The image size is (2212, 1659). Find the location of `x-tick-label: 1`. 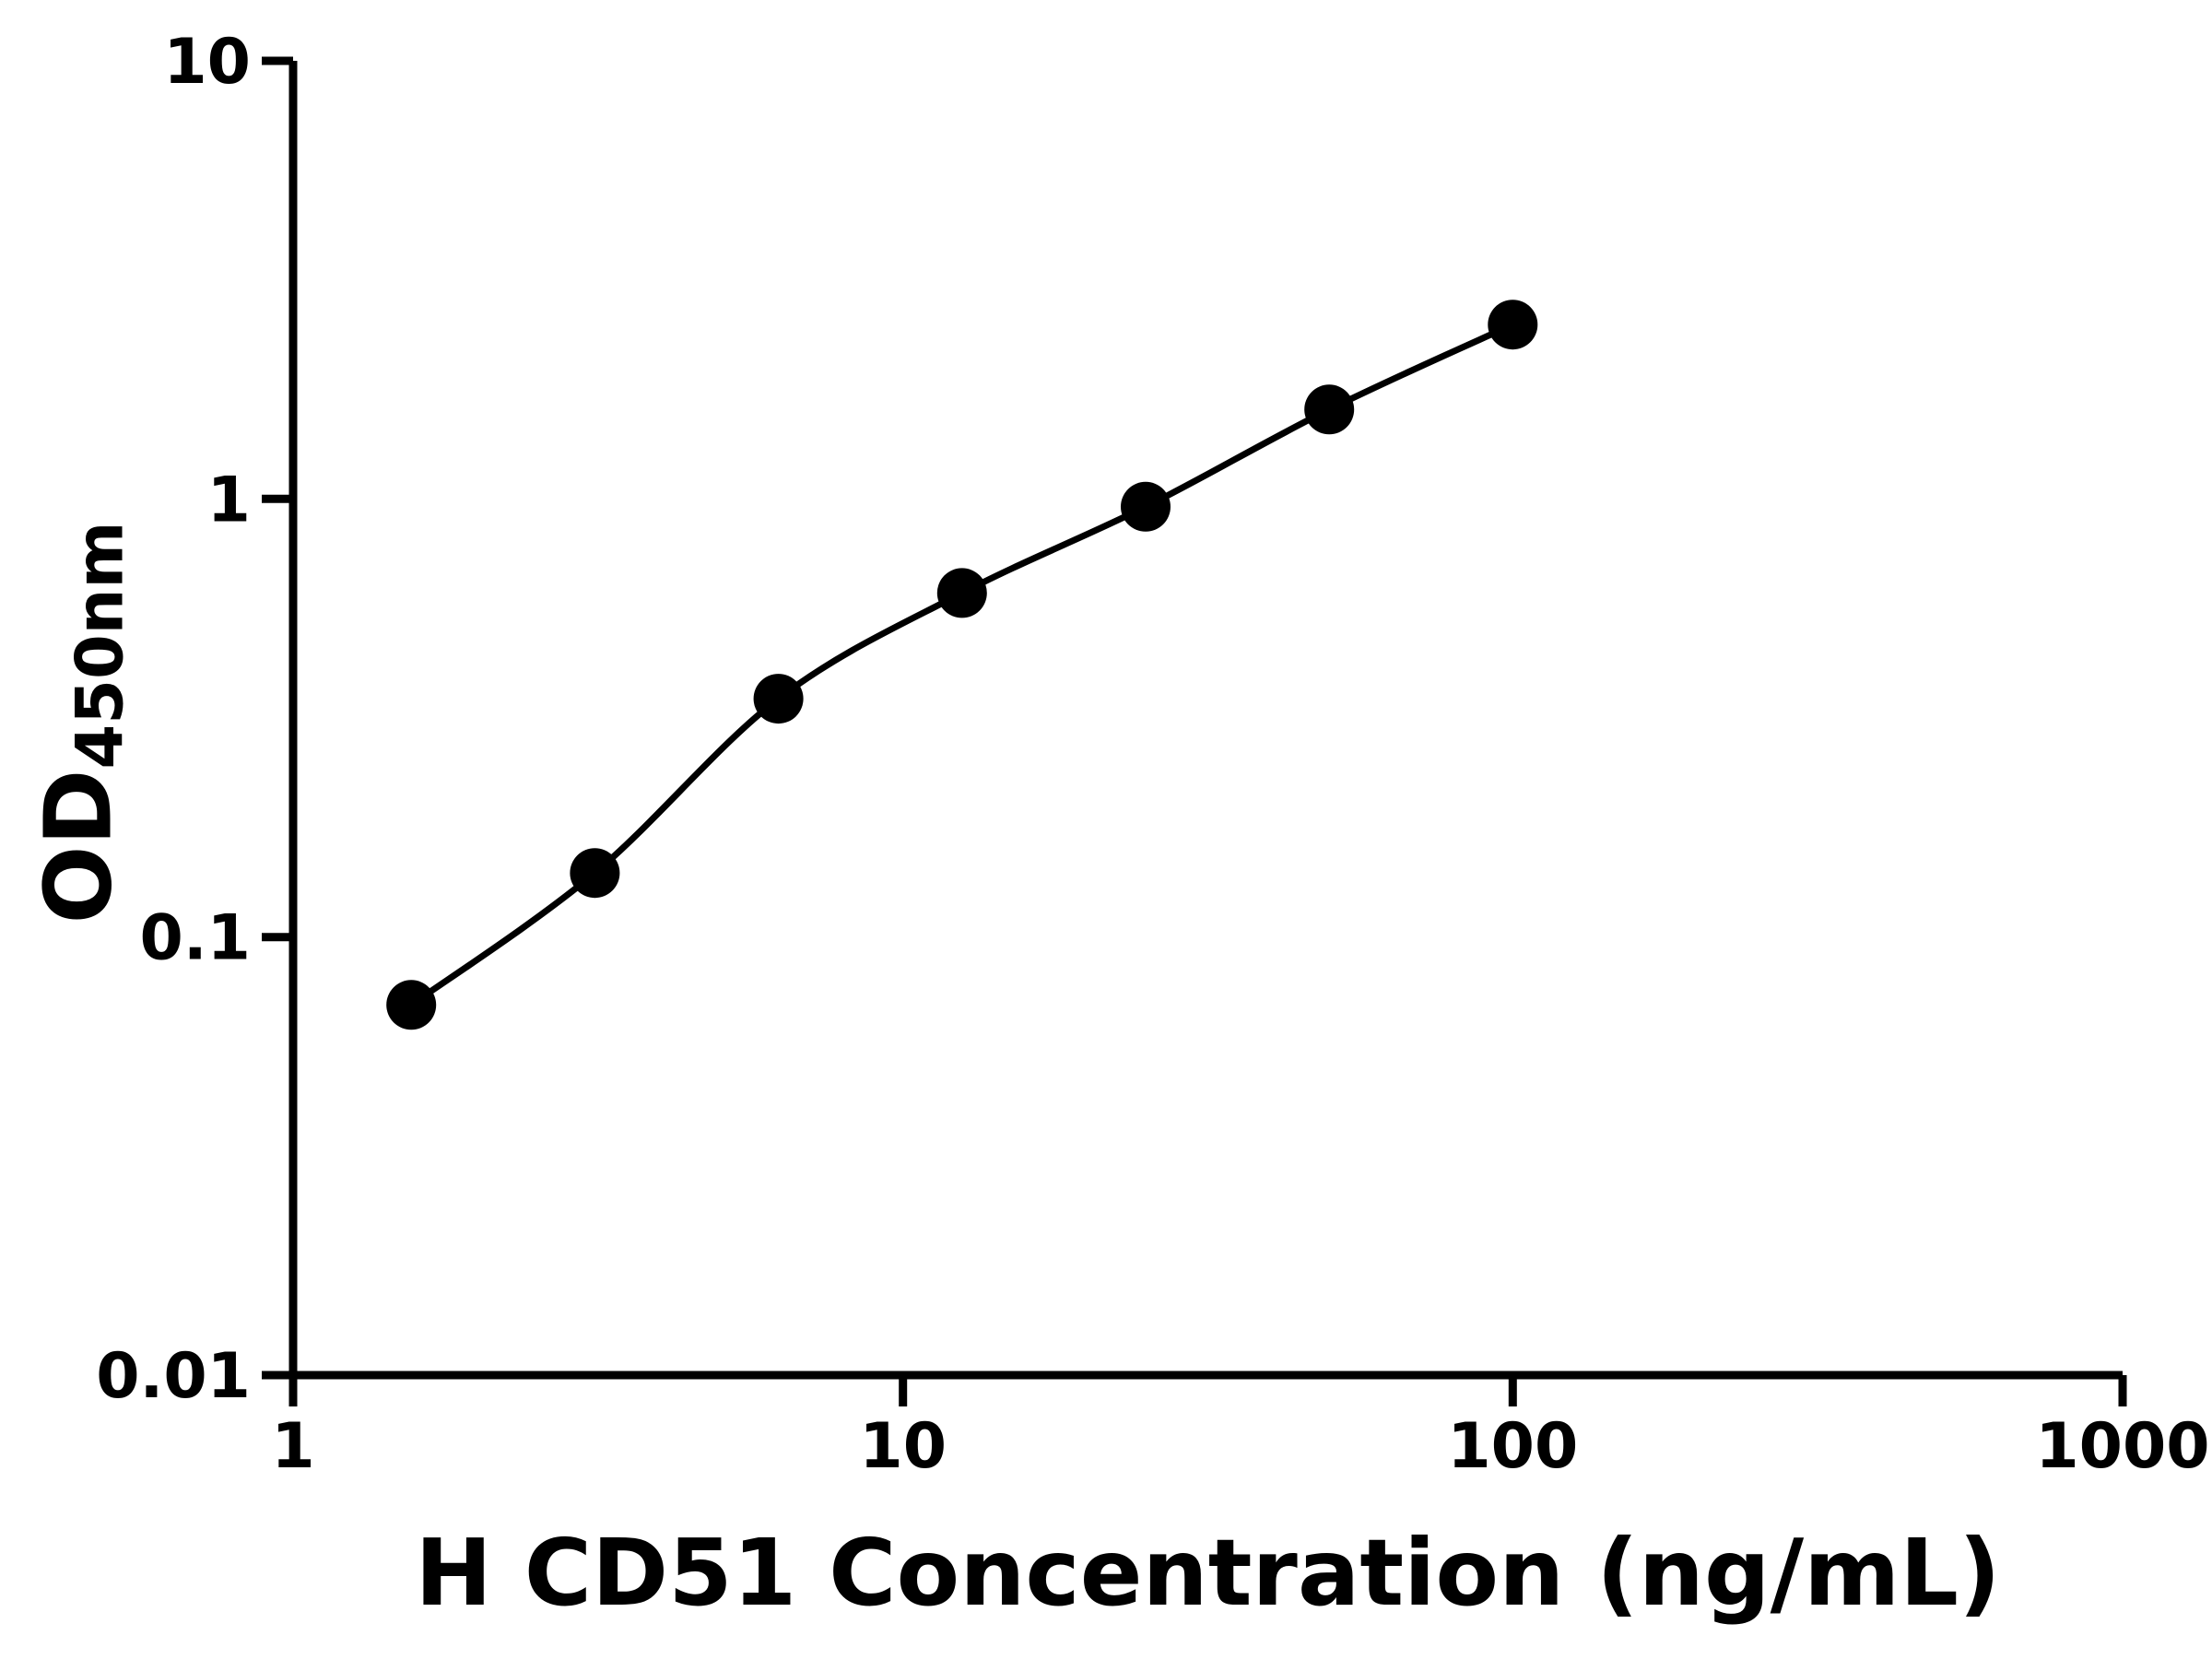

x-tick-label: 1 is located at coordinates (292, 1446).